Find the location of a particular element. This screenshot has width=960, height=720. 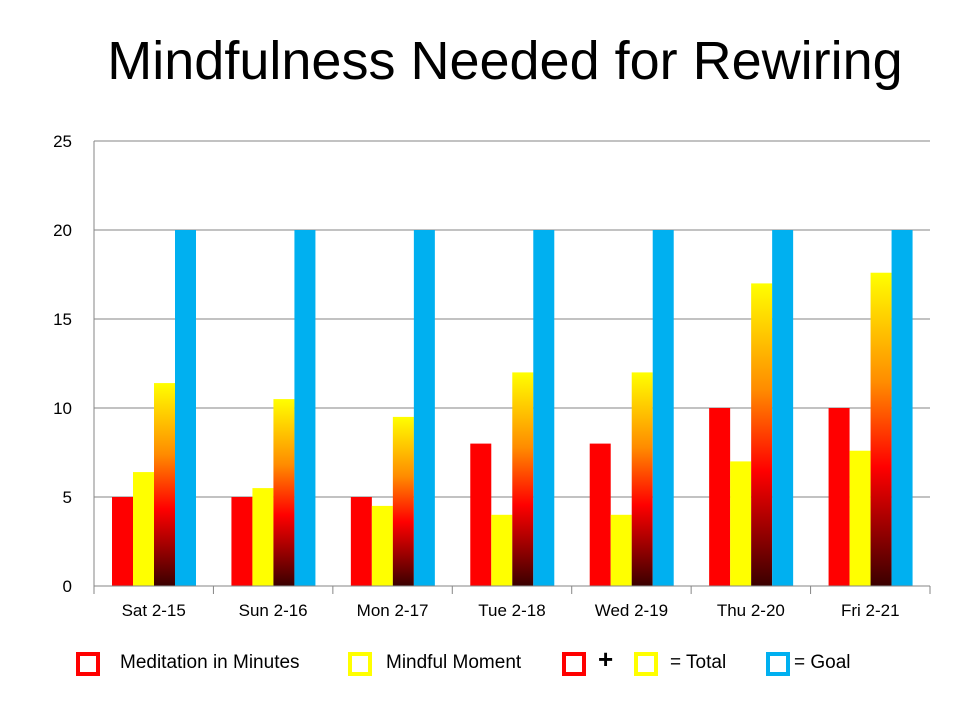

x-tick-label: Fri 2-21 is located at coordinates (870, 610).